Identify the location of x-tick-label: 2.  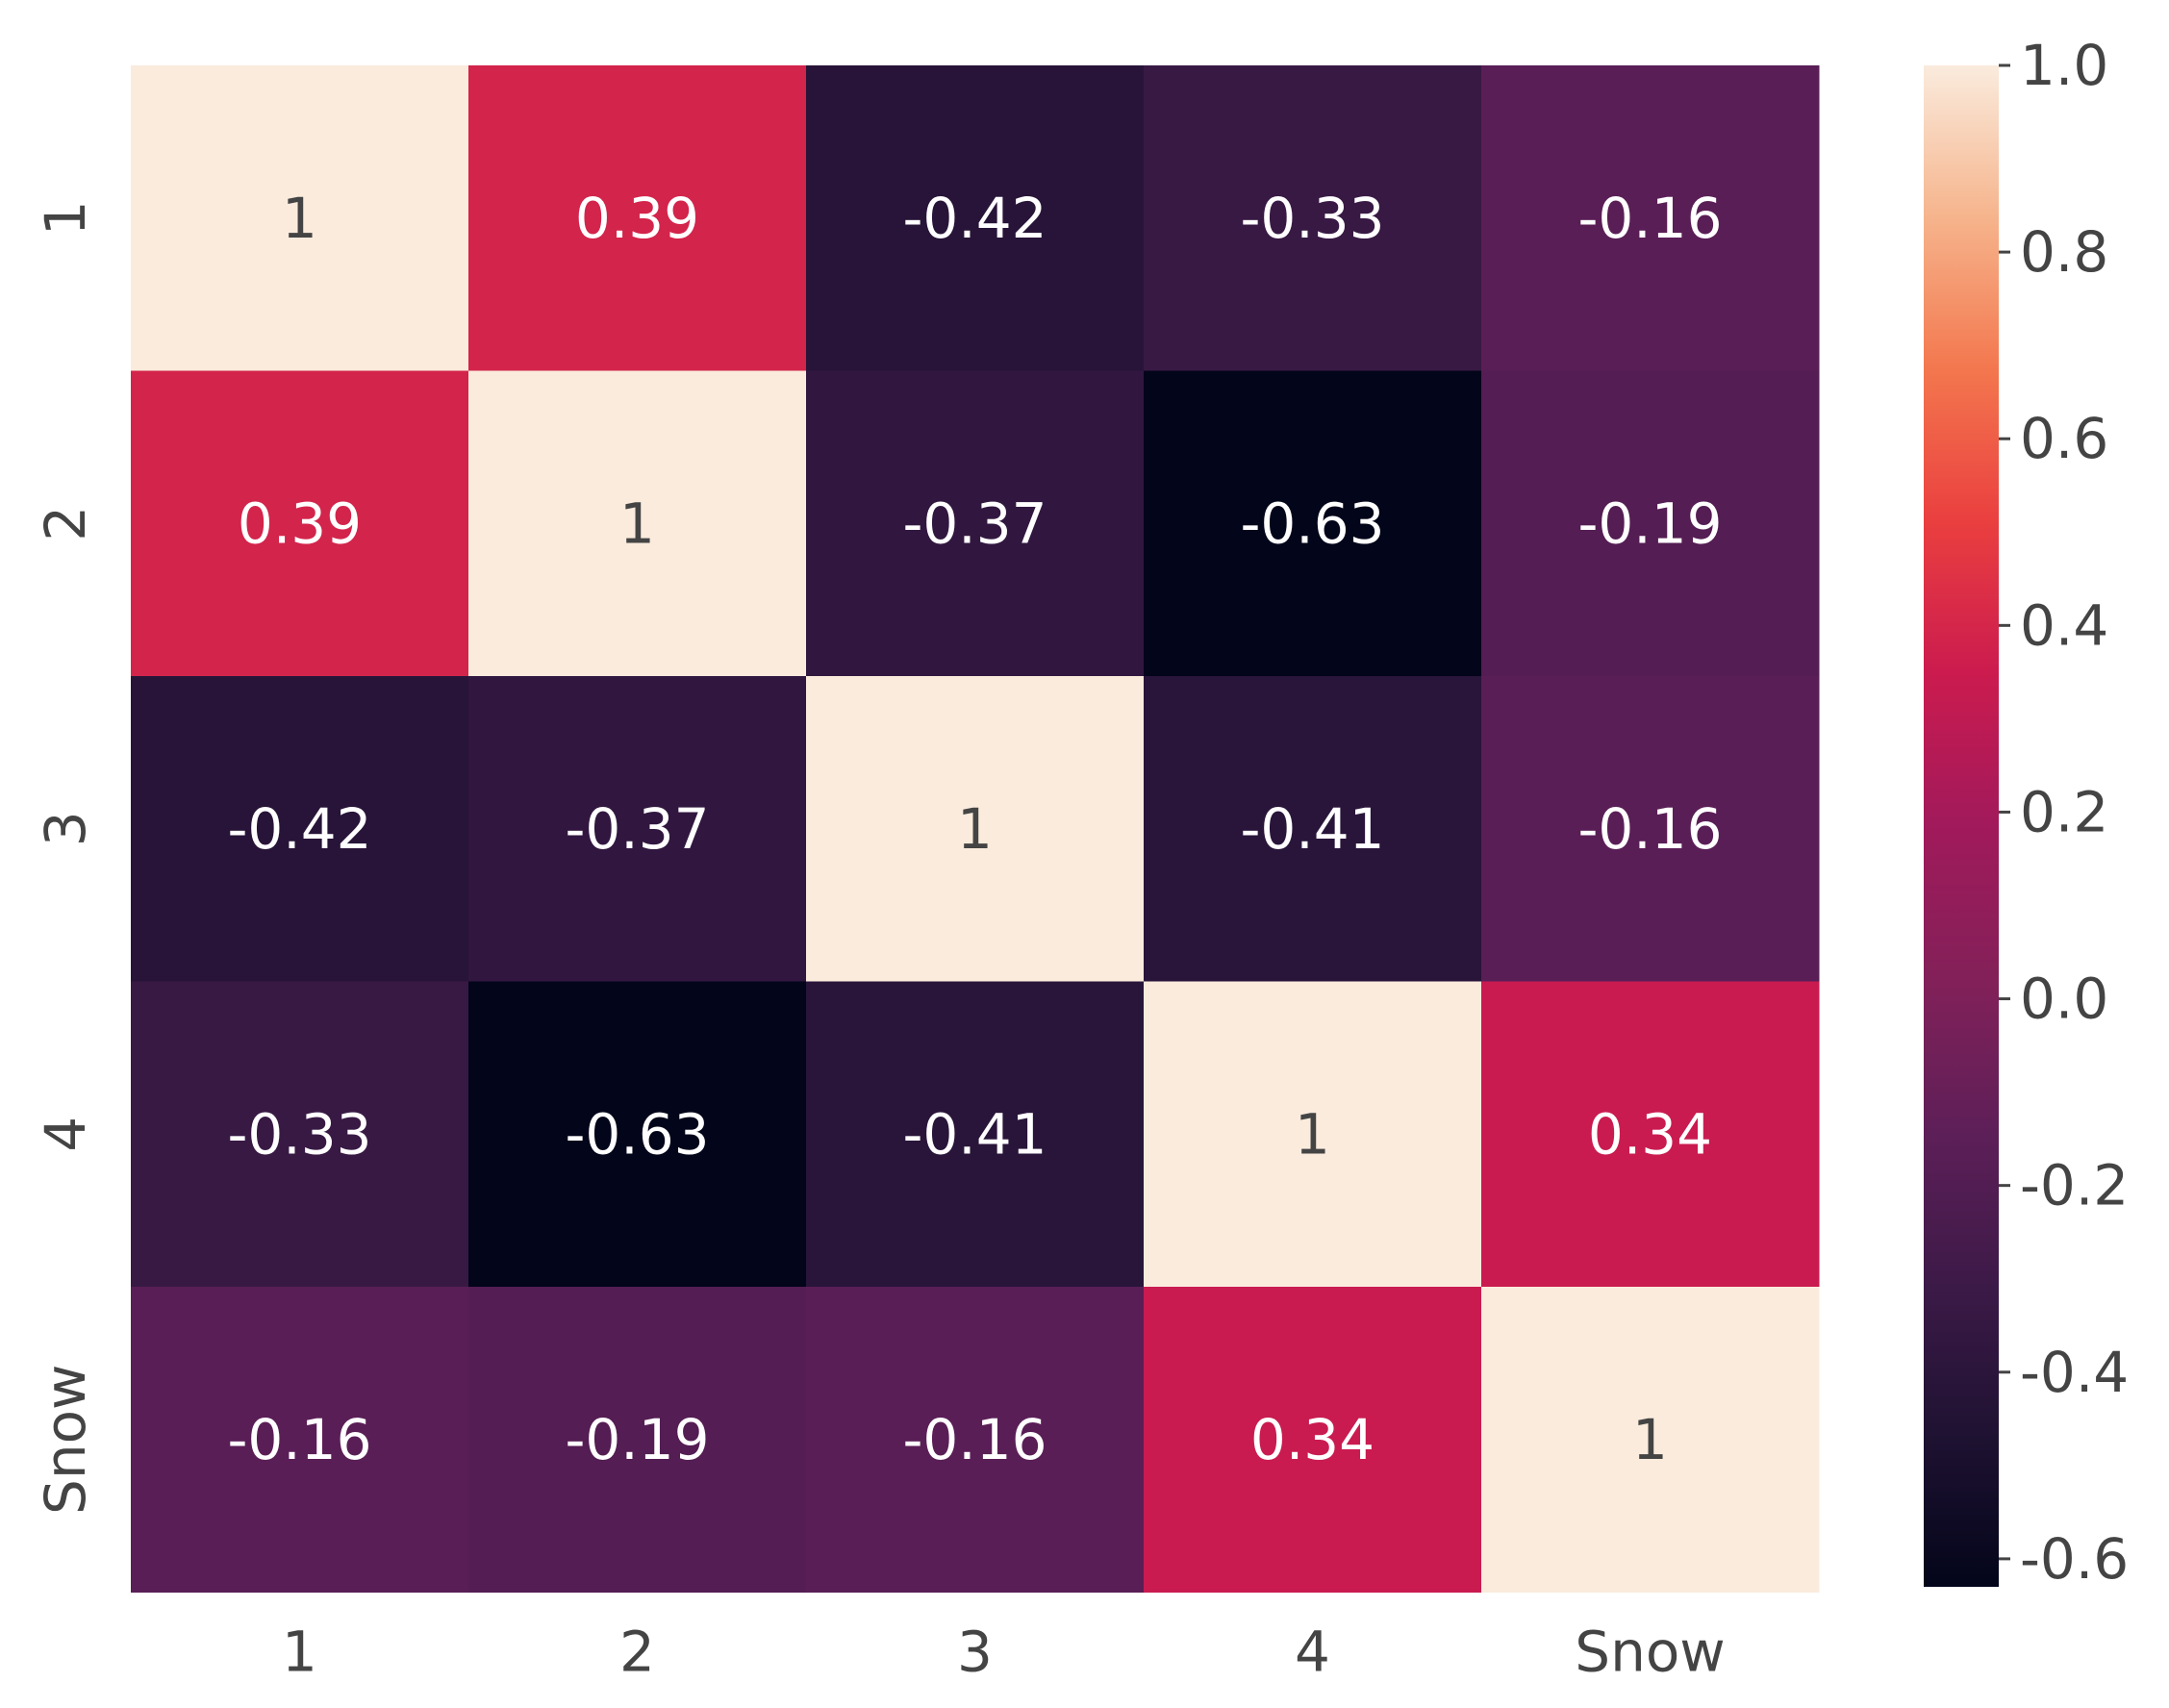
(637, 1652).